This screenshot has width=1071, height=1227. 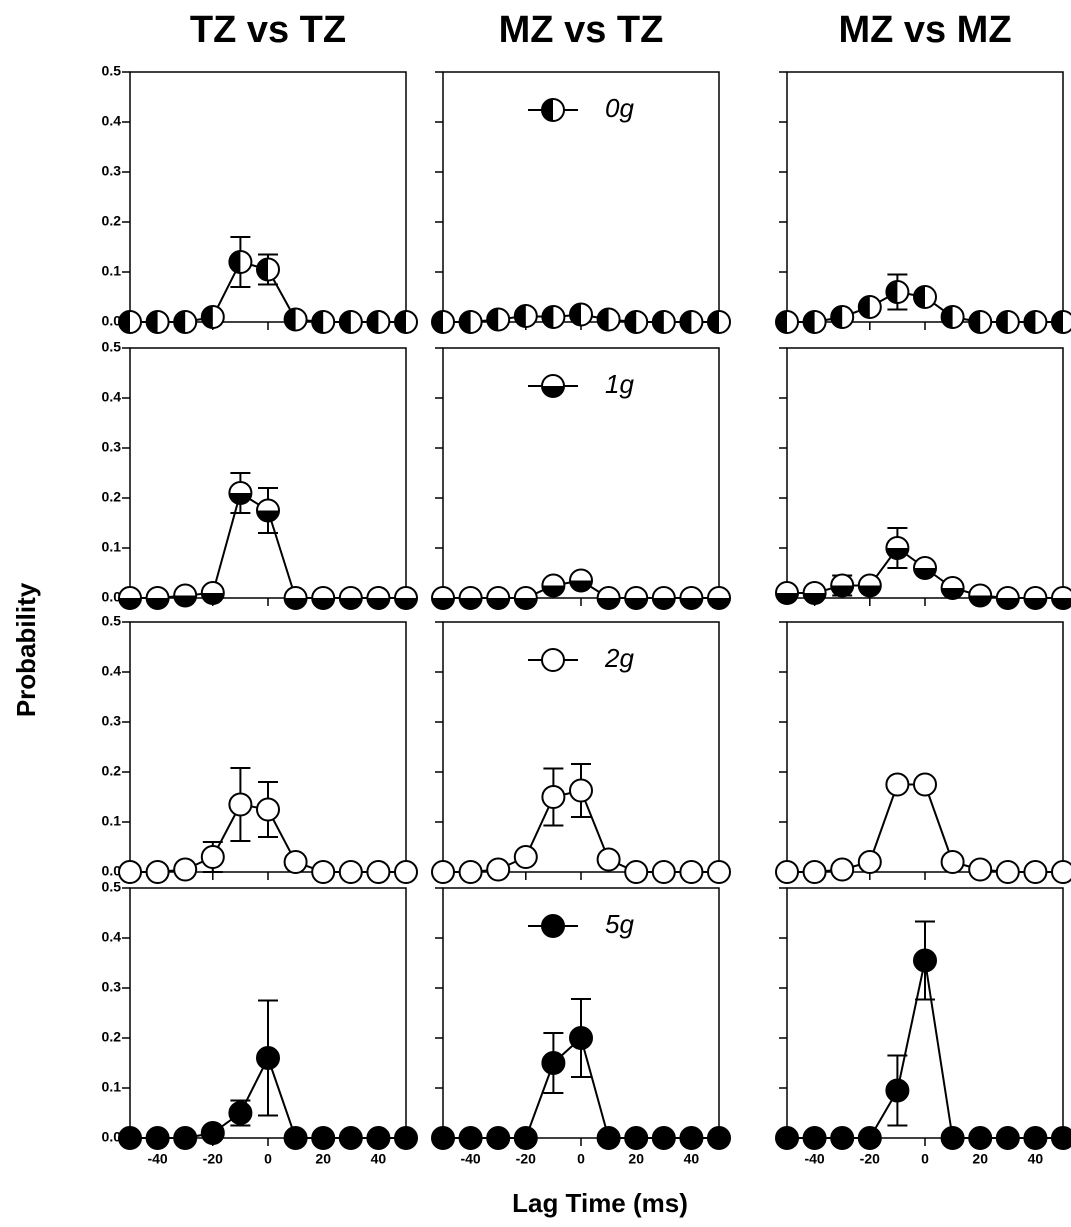 I want to click on x-tick-label: 0, so click(x=268, y=1159).